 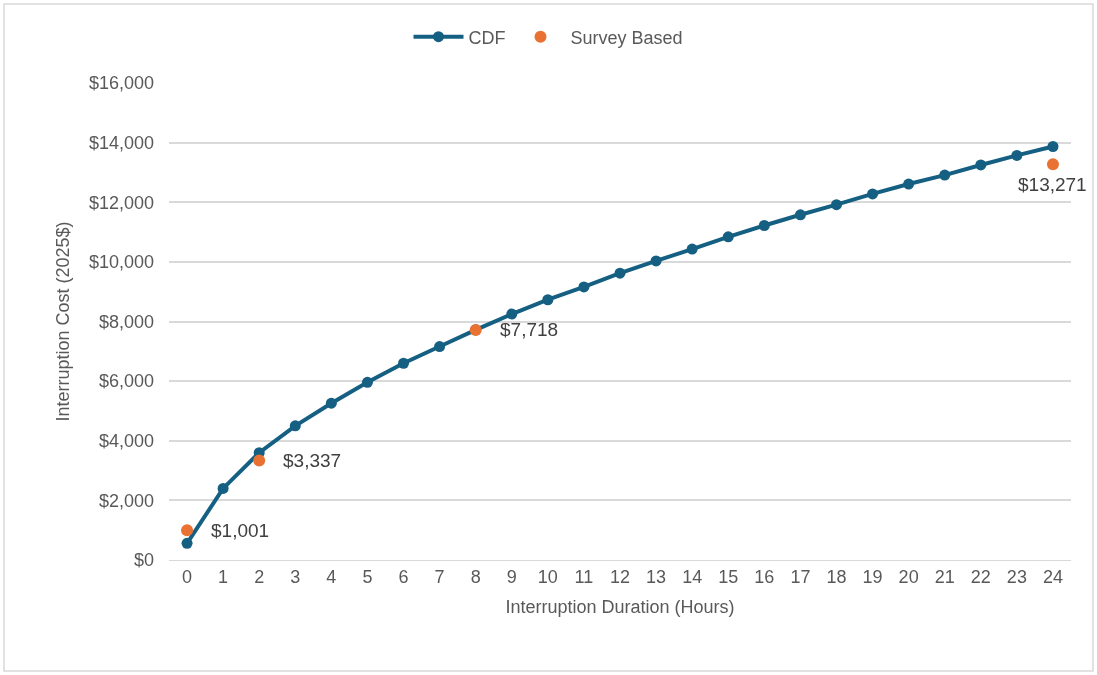 I want to click on legend-label: CDF, so click(x=487, y=37).